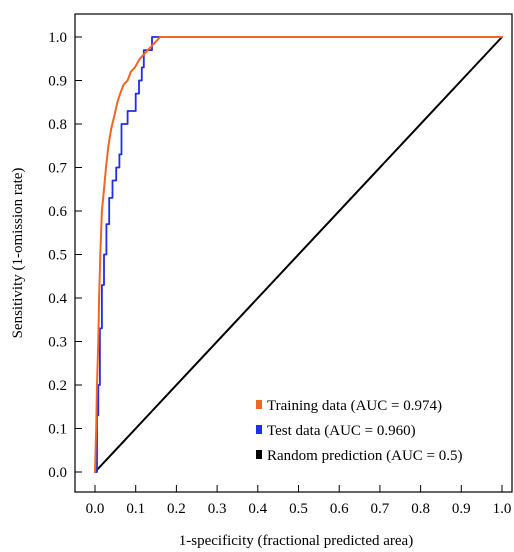  What do you see at coordinates (135, 509) in the screenshot?
I see `x-tick-label: 0.1` at bounding box center [135, 509].